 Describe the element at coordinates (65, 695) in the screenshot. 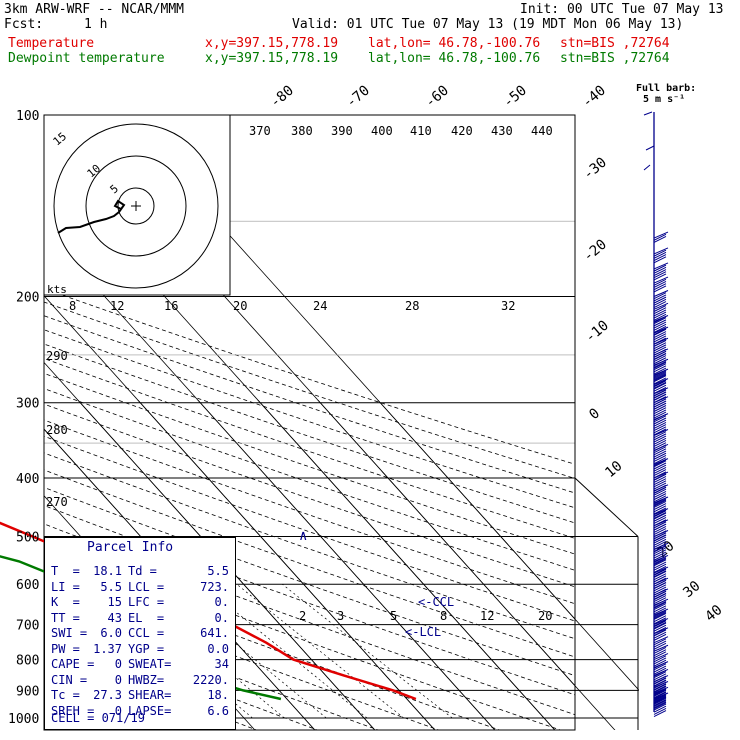

I see `parcel-label-left: Tc =` at that location.